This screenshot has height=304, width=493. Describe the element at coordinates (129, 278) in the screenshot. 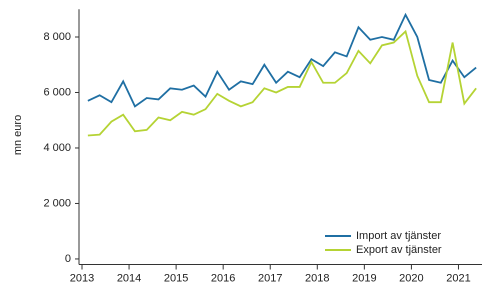

I see `x-tick-label: 2014` at that location.